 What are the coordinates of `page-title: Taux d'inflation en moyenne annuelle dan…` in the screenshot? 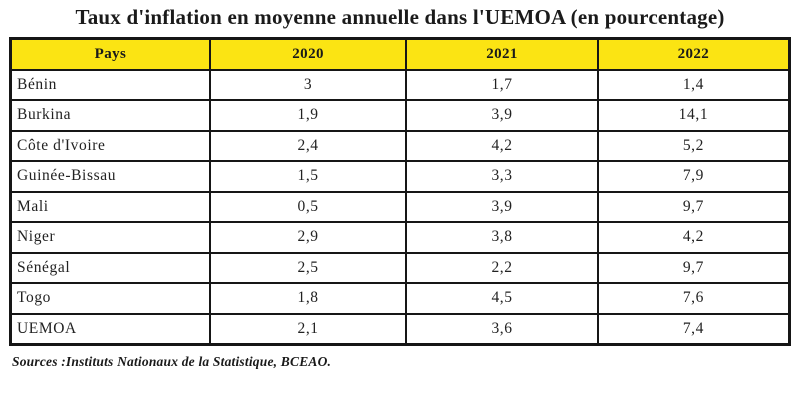 It's located at (400, 17).